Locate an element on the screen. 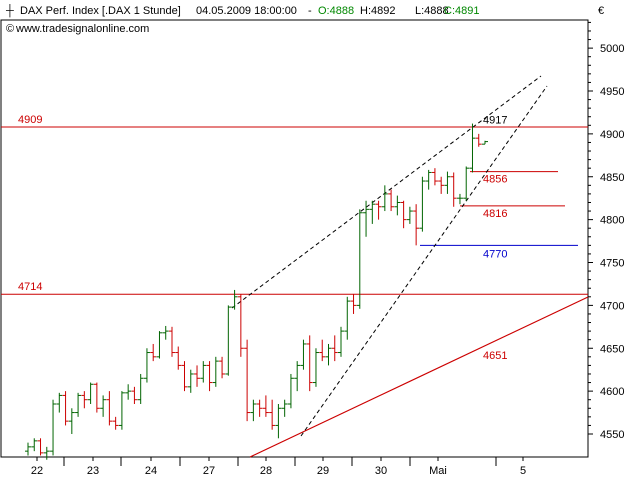  x-tick-label: 24 is located at coordinates (151, 471).